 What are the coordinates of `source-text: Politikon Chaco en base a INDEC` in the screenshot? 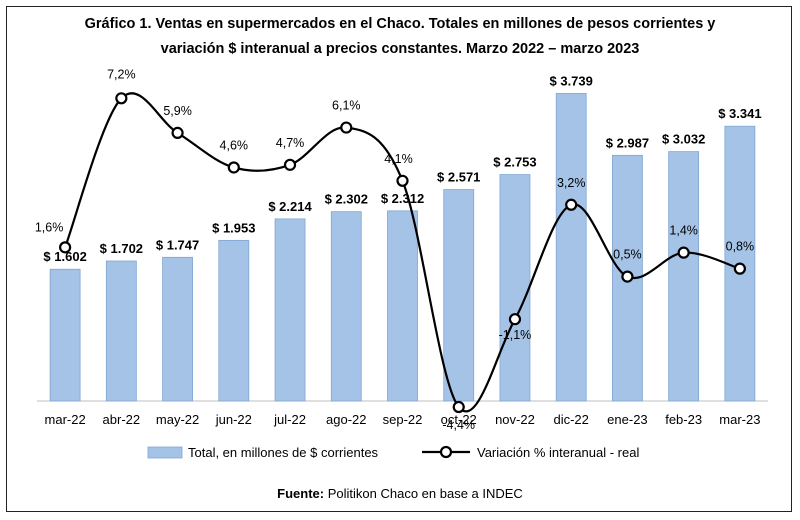 It's located at (423, 493).